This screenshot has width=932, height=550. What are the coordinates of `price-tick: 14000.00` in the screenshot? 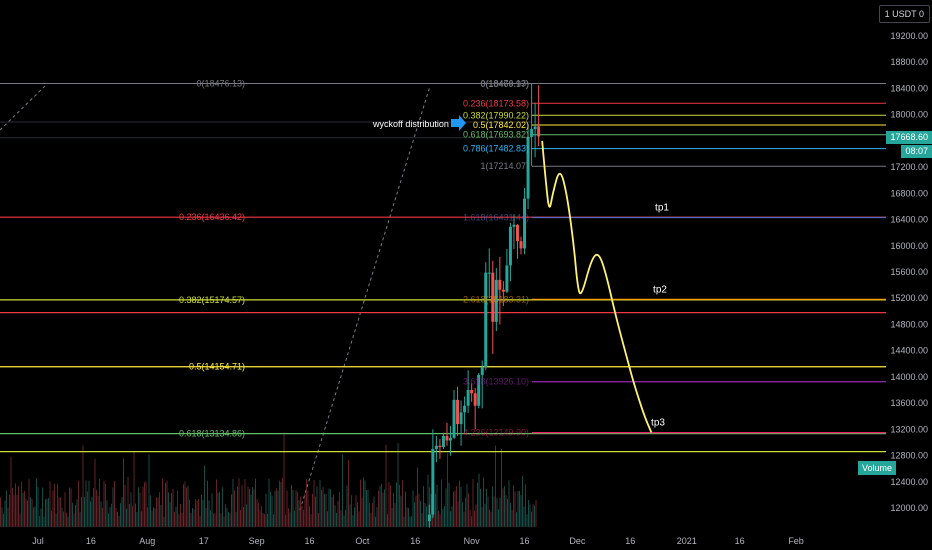 It's located at (909, 377).